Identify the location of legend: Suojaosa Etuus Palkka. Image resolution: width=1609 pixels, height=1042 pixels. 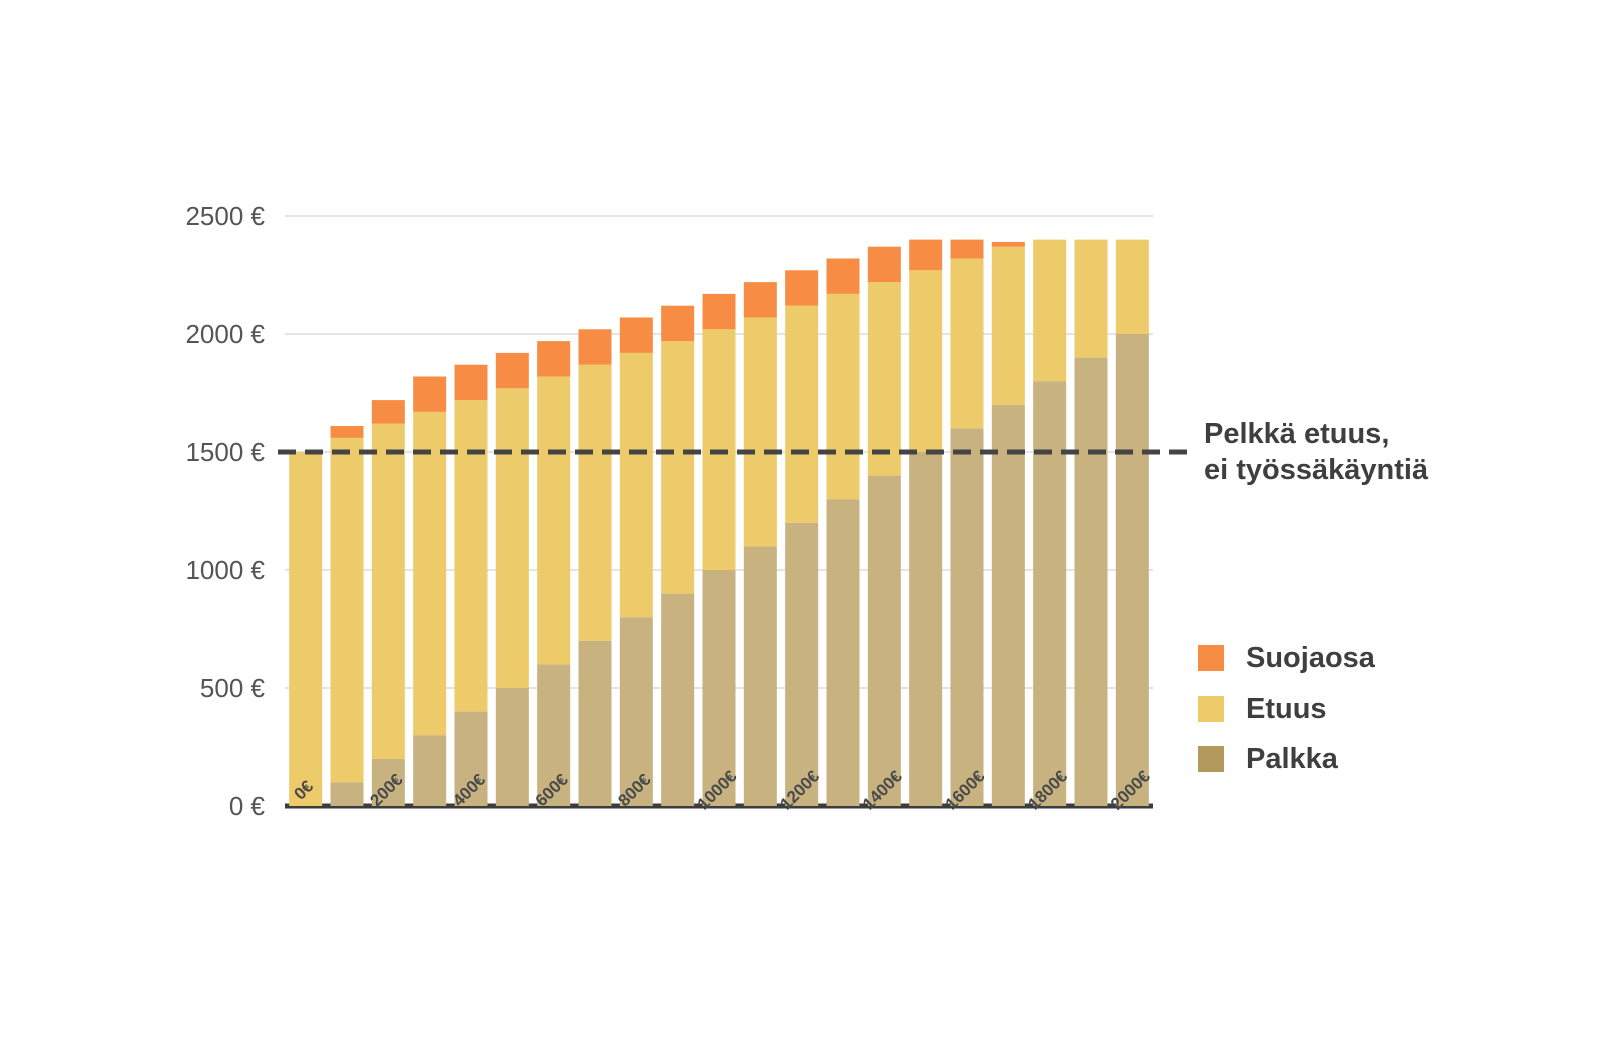
(1287, 708).